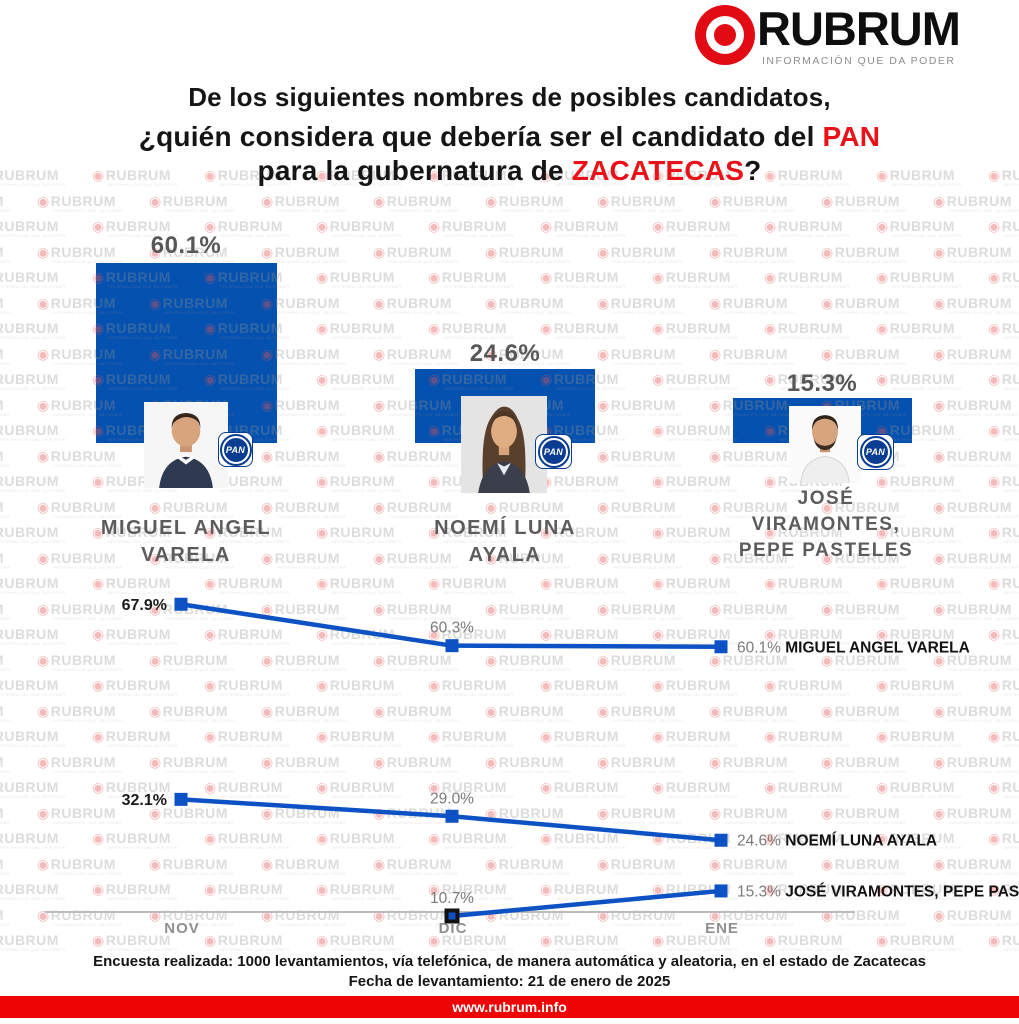  I want to click on candidate-photo-jose, so click(825, 444).